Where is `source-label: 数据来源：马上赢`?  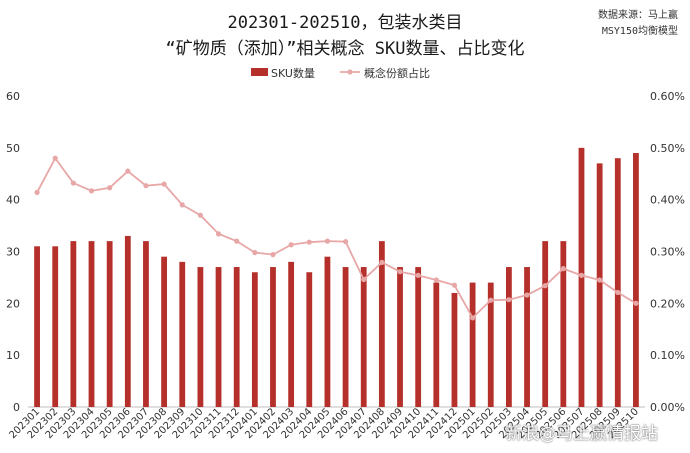 source-label: 数据来源：马上赢 is located at coordinates (638, 15).